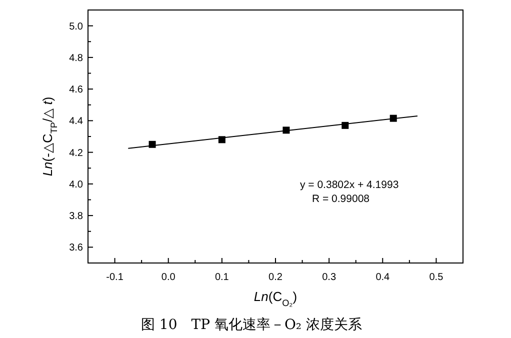 This screenshot has height=338, width=511. I want to click on annotation: R = 0.99008, so click(341, 199).